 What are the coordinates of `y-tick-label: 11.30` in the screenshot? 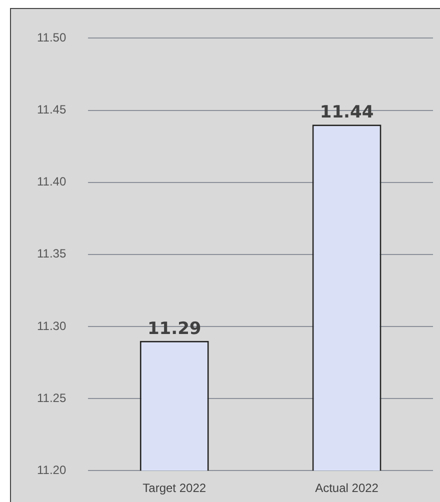 It's located at (51, 325).